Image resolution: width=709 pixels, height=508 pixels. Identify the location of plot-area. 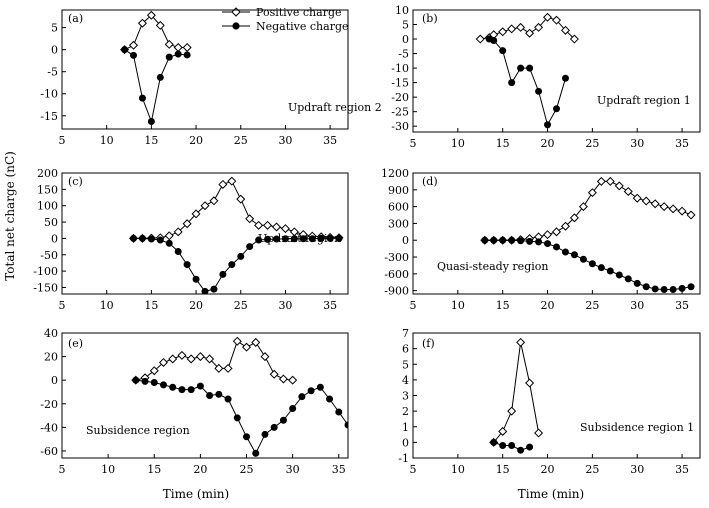
(516, 395).